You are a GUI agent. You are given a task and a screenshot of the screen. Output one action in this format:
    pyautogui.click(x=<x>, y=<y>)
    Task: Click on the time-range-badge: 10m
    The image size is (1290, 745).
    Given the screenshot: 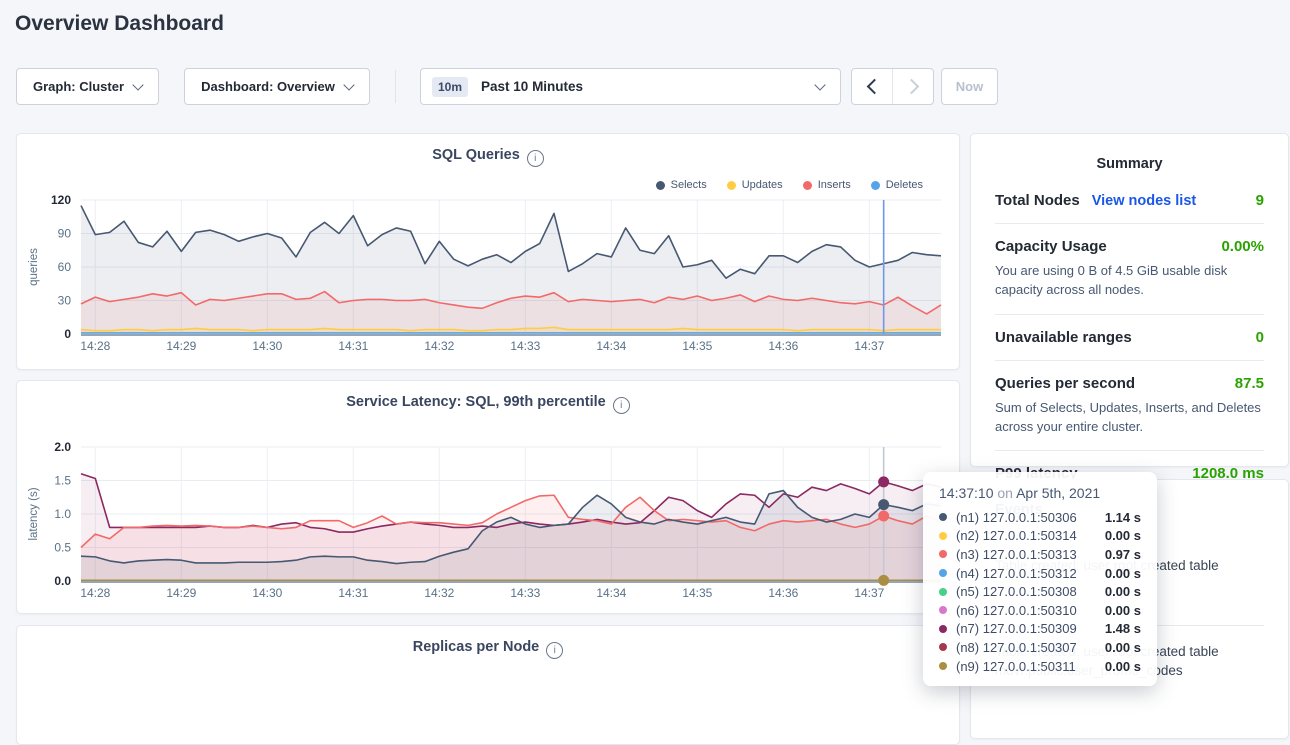 What is the action you would take?
    pyautogui.click(x=450, y=86)
    